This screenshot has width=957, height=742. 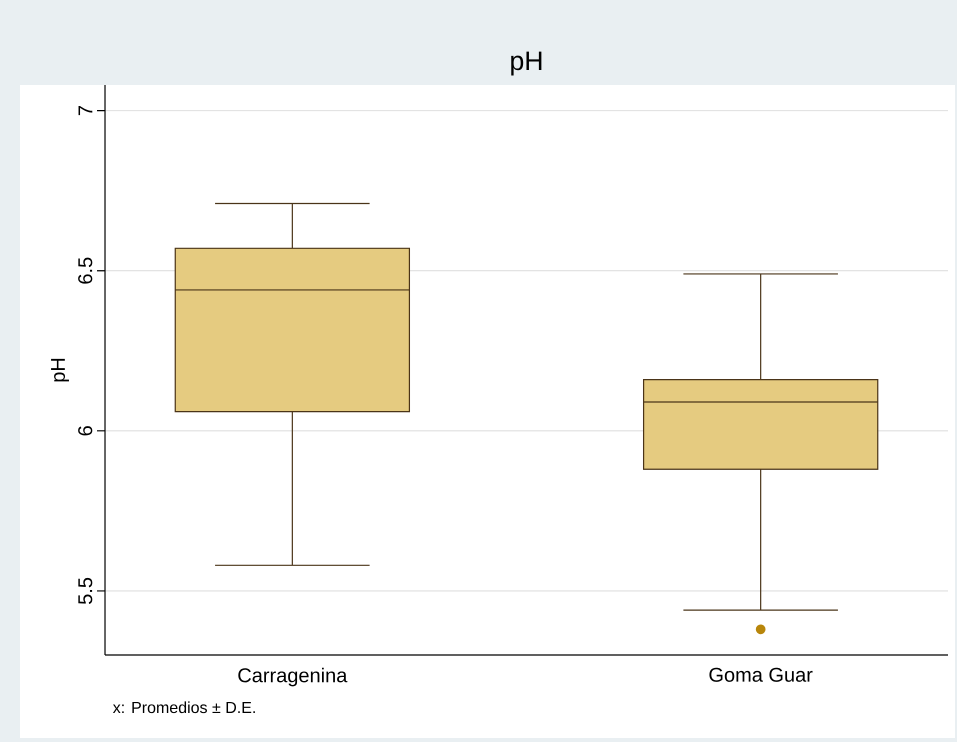 I want to click on x-tick-label: Goma Guar, so click(x=761, y=675).